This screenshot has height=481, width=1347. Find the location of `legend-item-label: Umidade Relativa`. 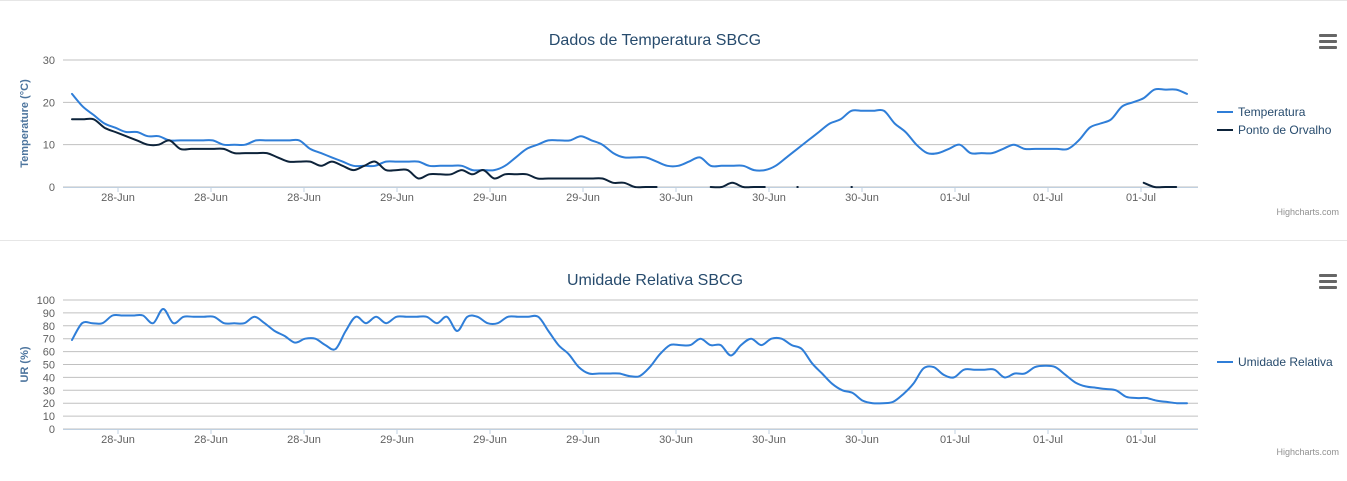

legend-item-label: Umidade Relativa is located at coordinates (1285, 362).